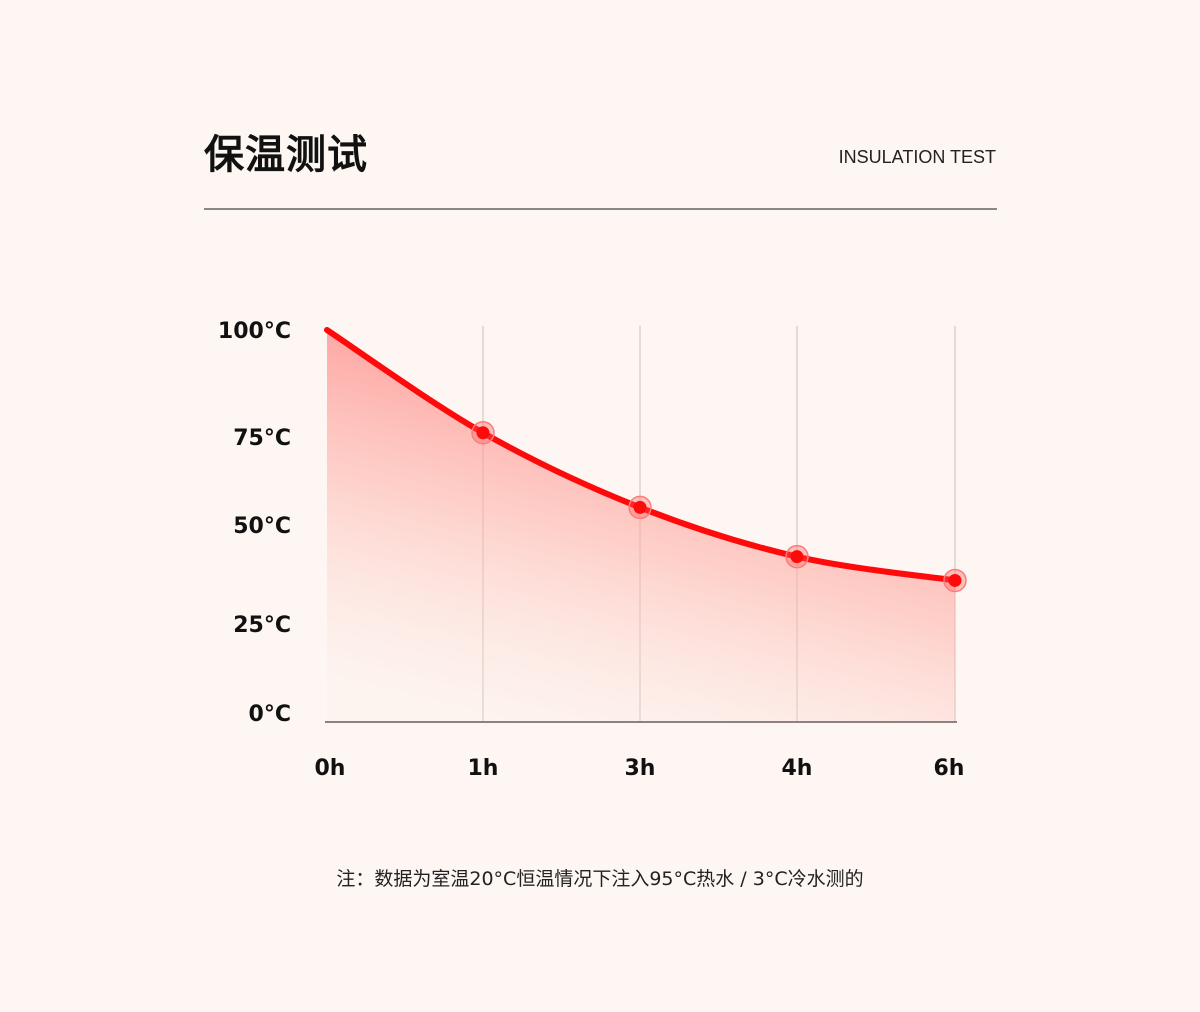 The width and height of the screenshot is (1200, 1012). Describe the element at coordinates (286, 155) in the screenshot. I see `page-title: 保温测试` at that location.